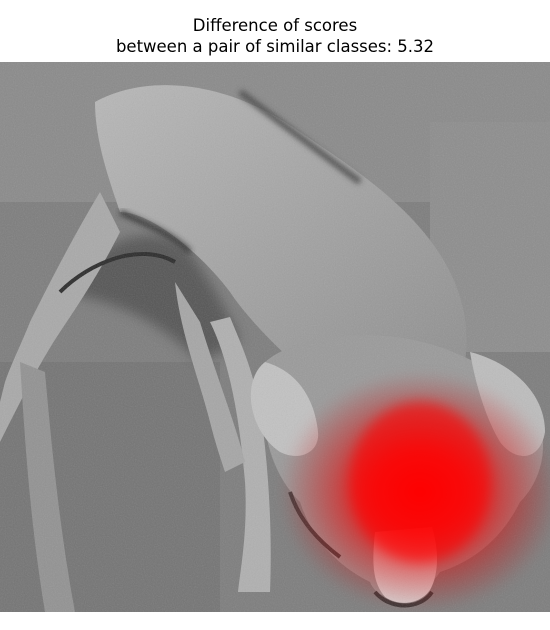 Image resolution: width=550 pixels, height=630 pixels. What do you see at coordinates (275, 25) in the screenshot?
I see `title-line-1: Difference of scores` at bounding box center [275, 25].